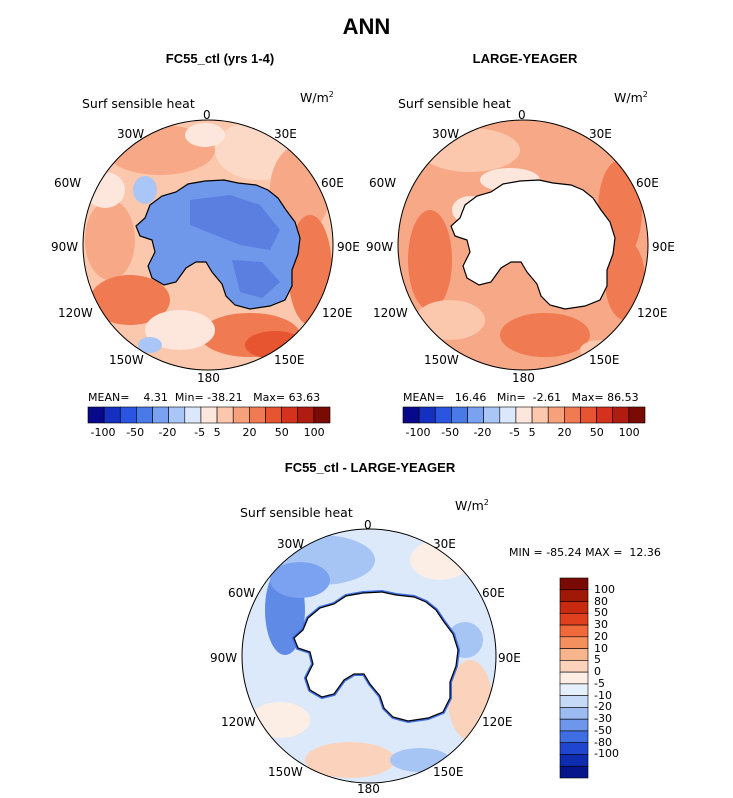 Image resolution: width=733 pixels, height=798 pixels. What do you see at coordinates (291, 544) in the screenshot?
I see `difference-lon-30w: 30W` at bounding box center [291, 544].